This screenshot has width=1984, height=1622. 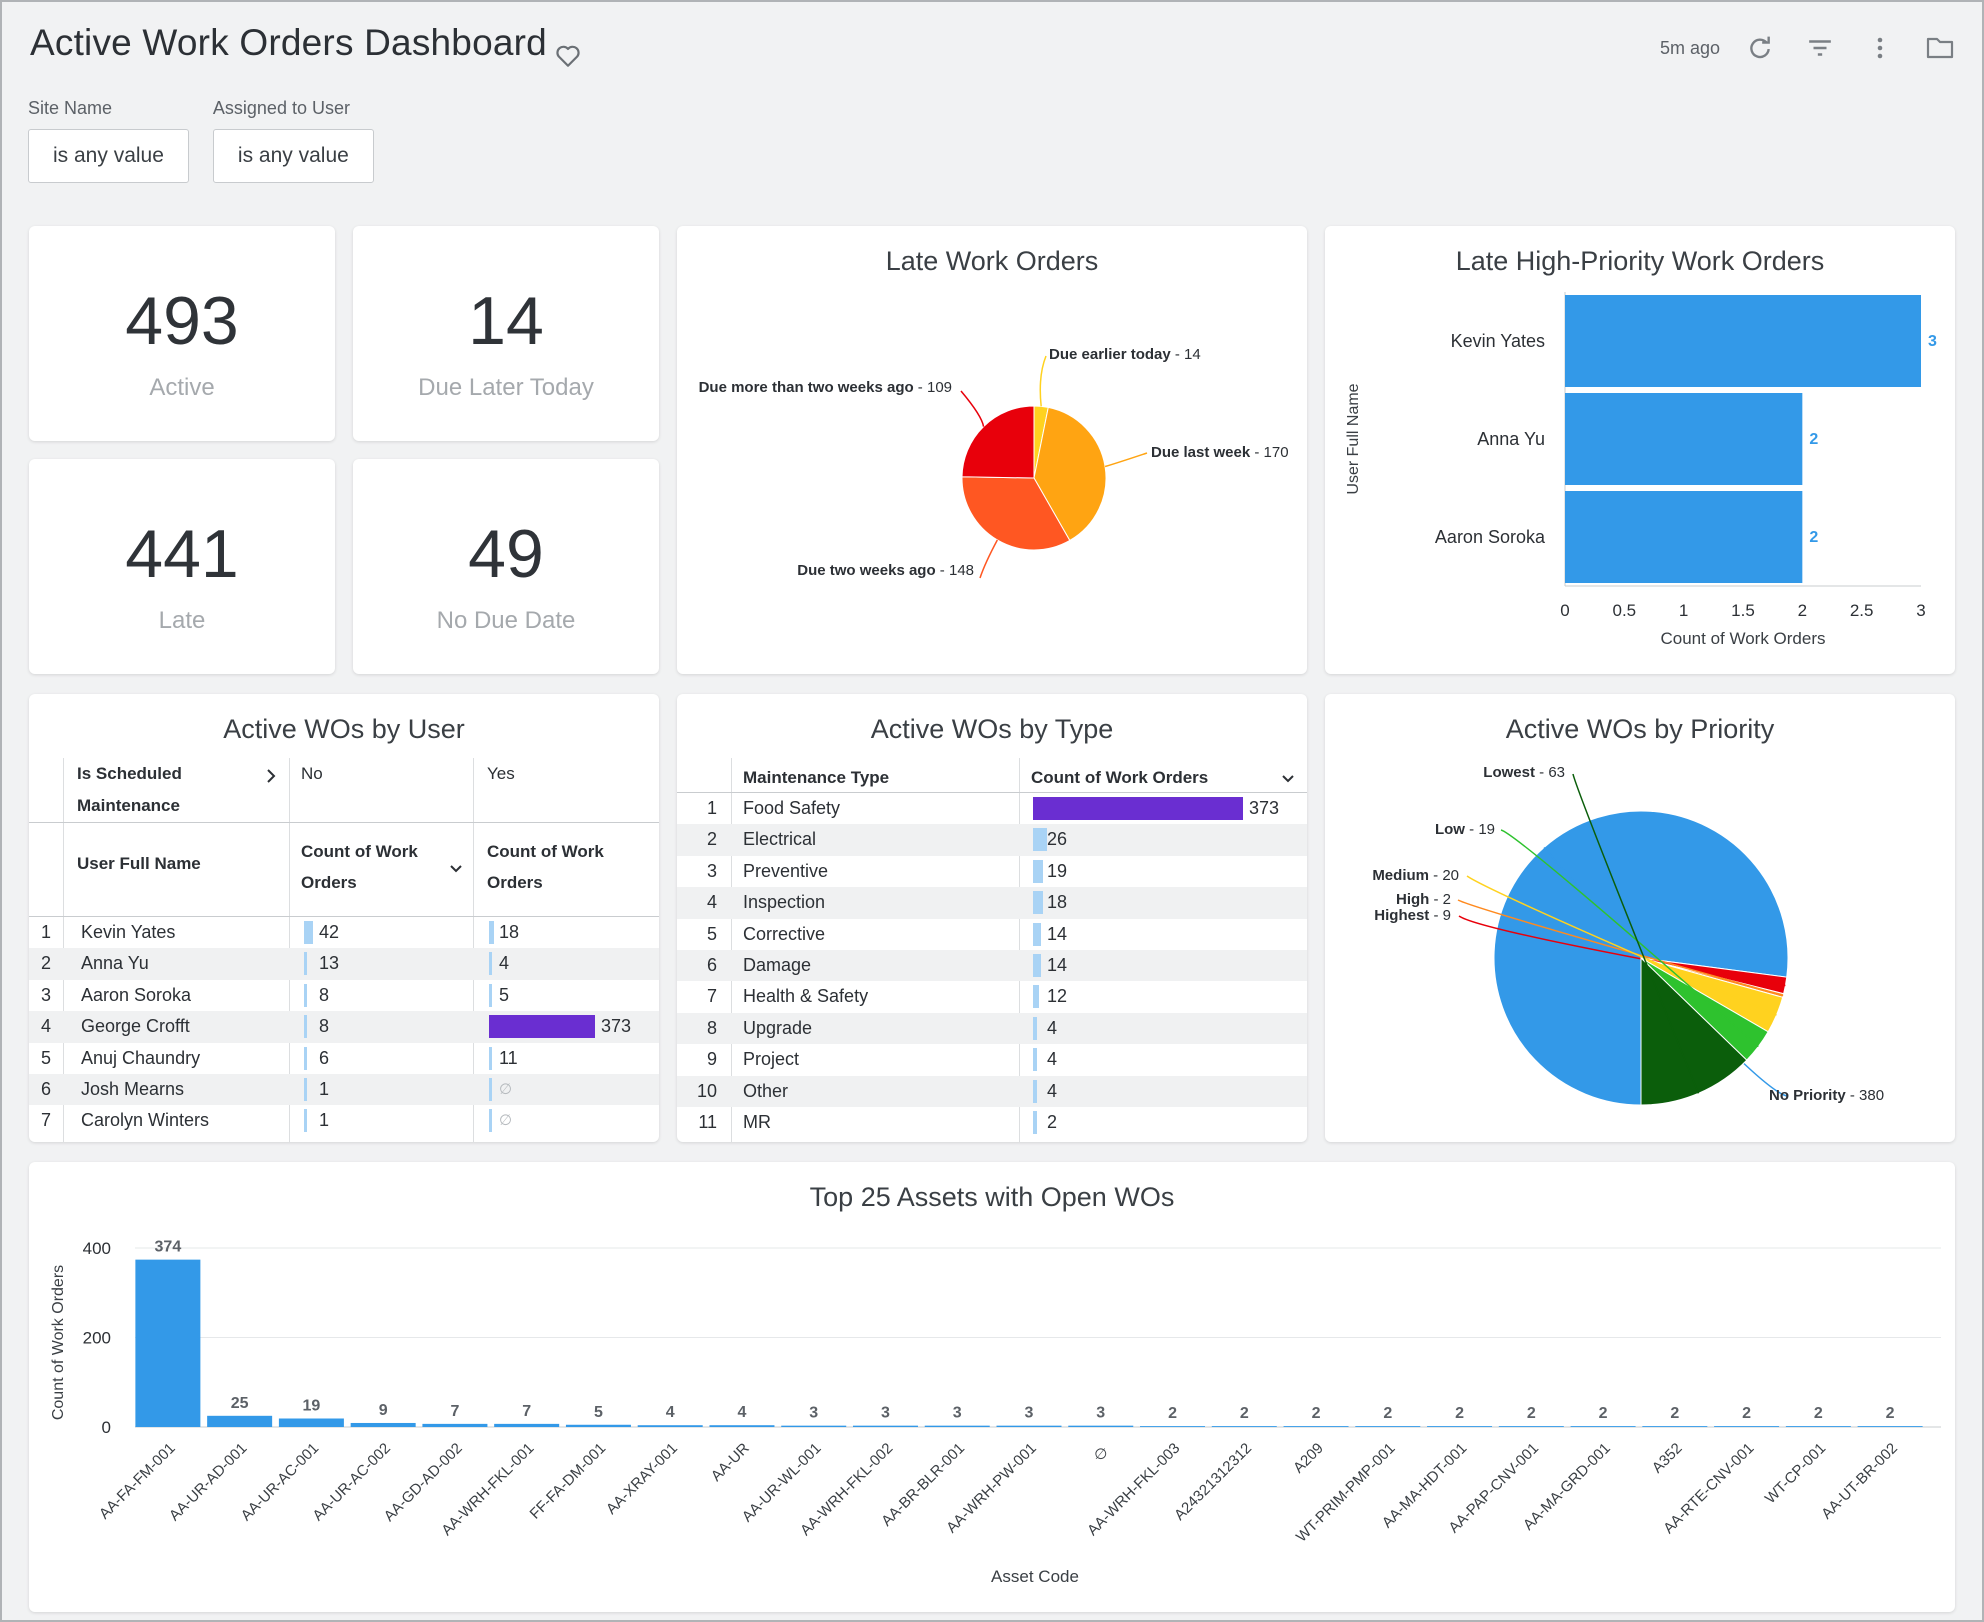 What do you see at coordinates (992, 1091) in the screenshot?
I see `table-row: 10 Other 4` at bounding box center [992, 1091].